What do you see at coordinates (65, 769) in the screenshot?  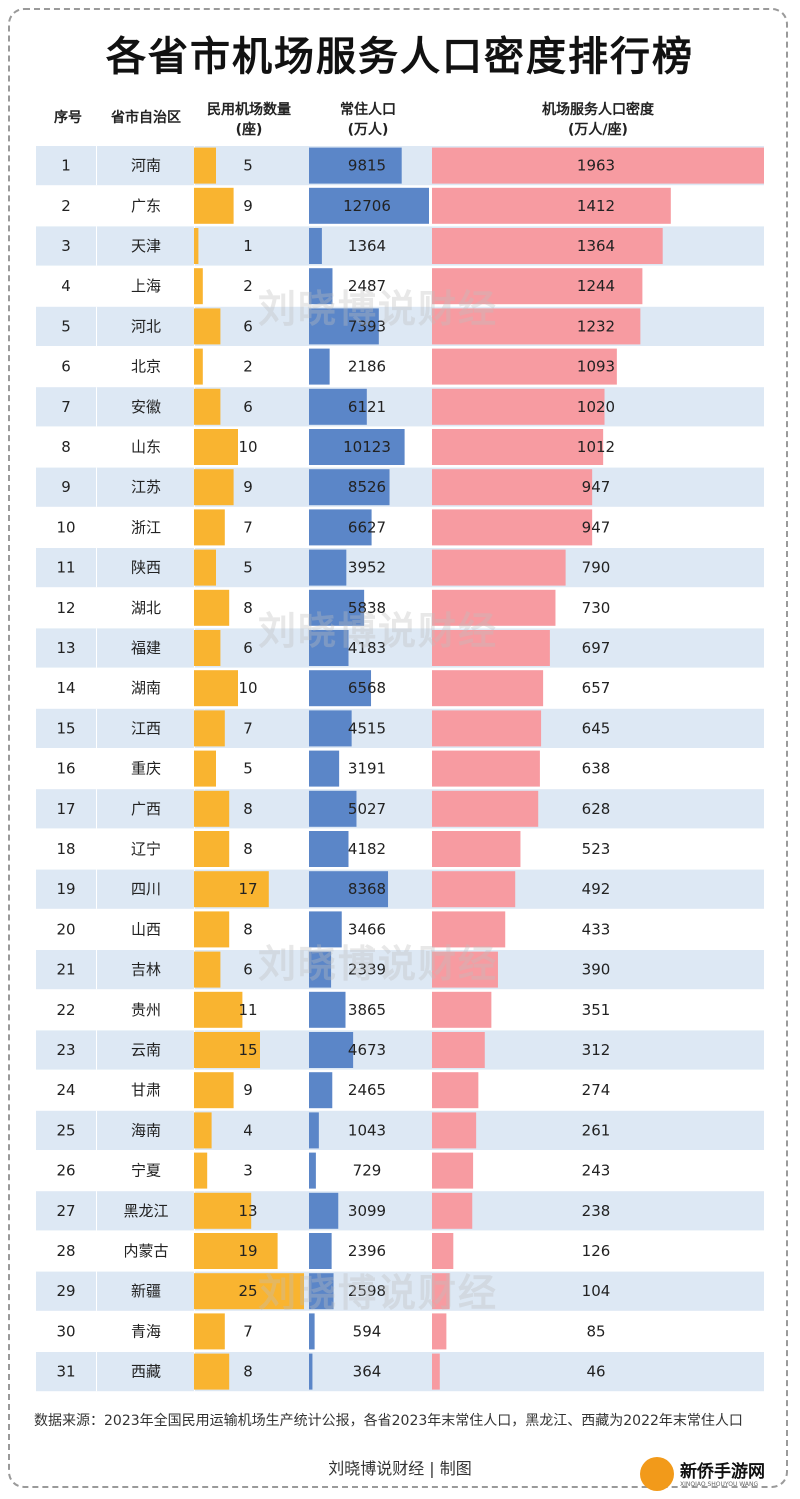 I see `rank-label: 16` at bounding box center [65, 769].